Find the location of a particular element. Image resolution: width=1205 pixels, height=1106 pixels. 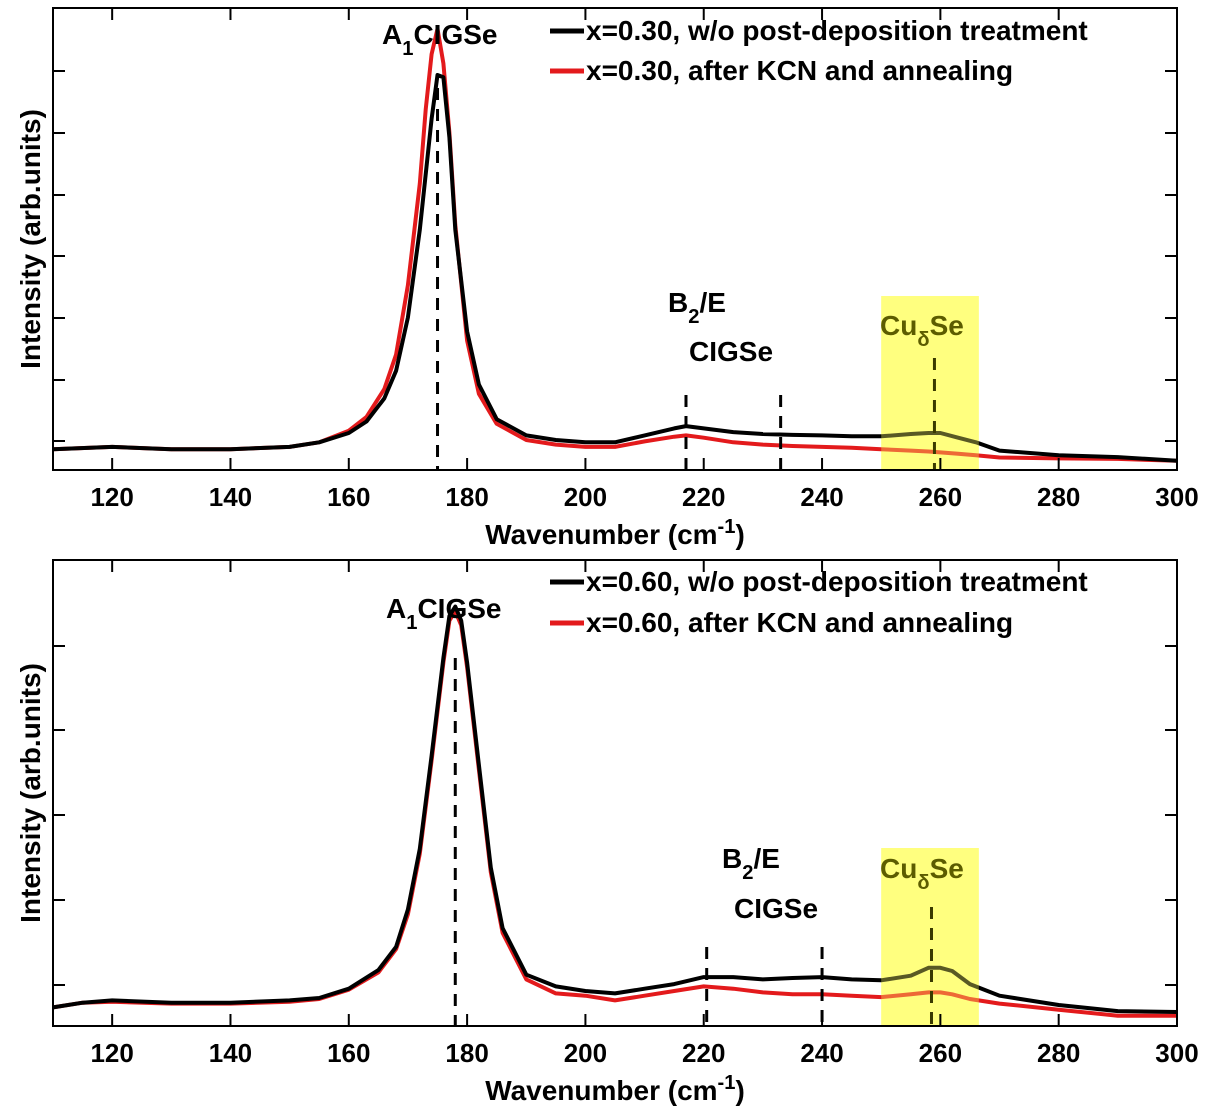

legend-entry: x=0.60, after KCN and annealing is located at coordinates (799, 622).